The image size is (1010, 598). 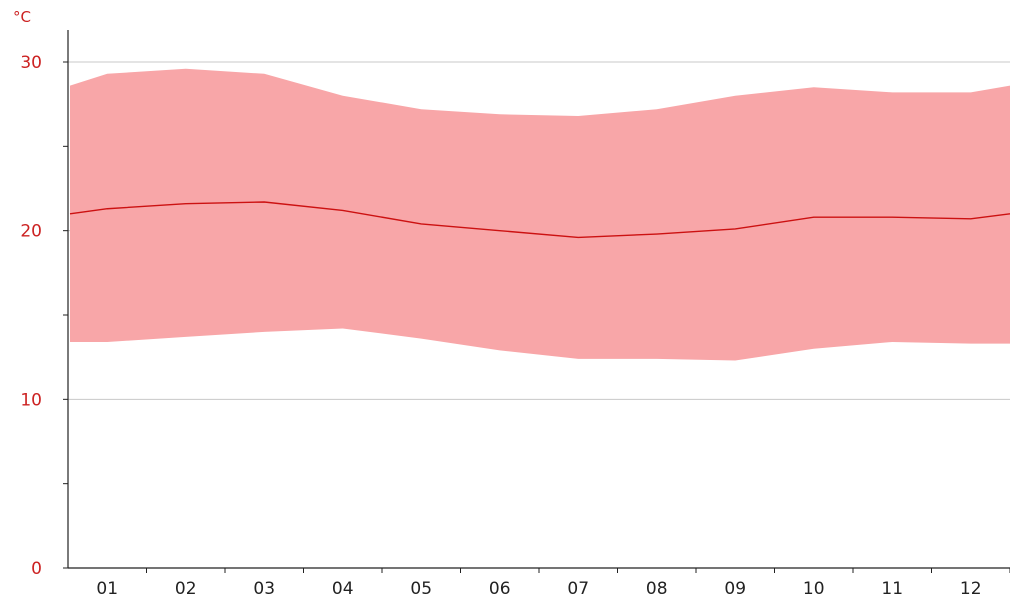 I want to click on x-tick-label: 12, so click(x=971, y=588).